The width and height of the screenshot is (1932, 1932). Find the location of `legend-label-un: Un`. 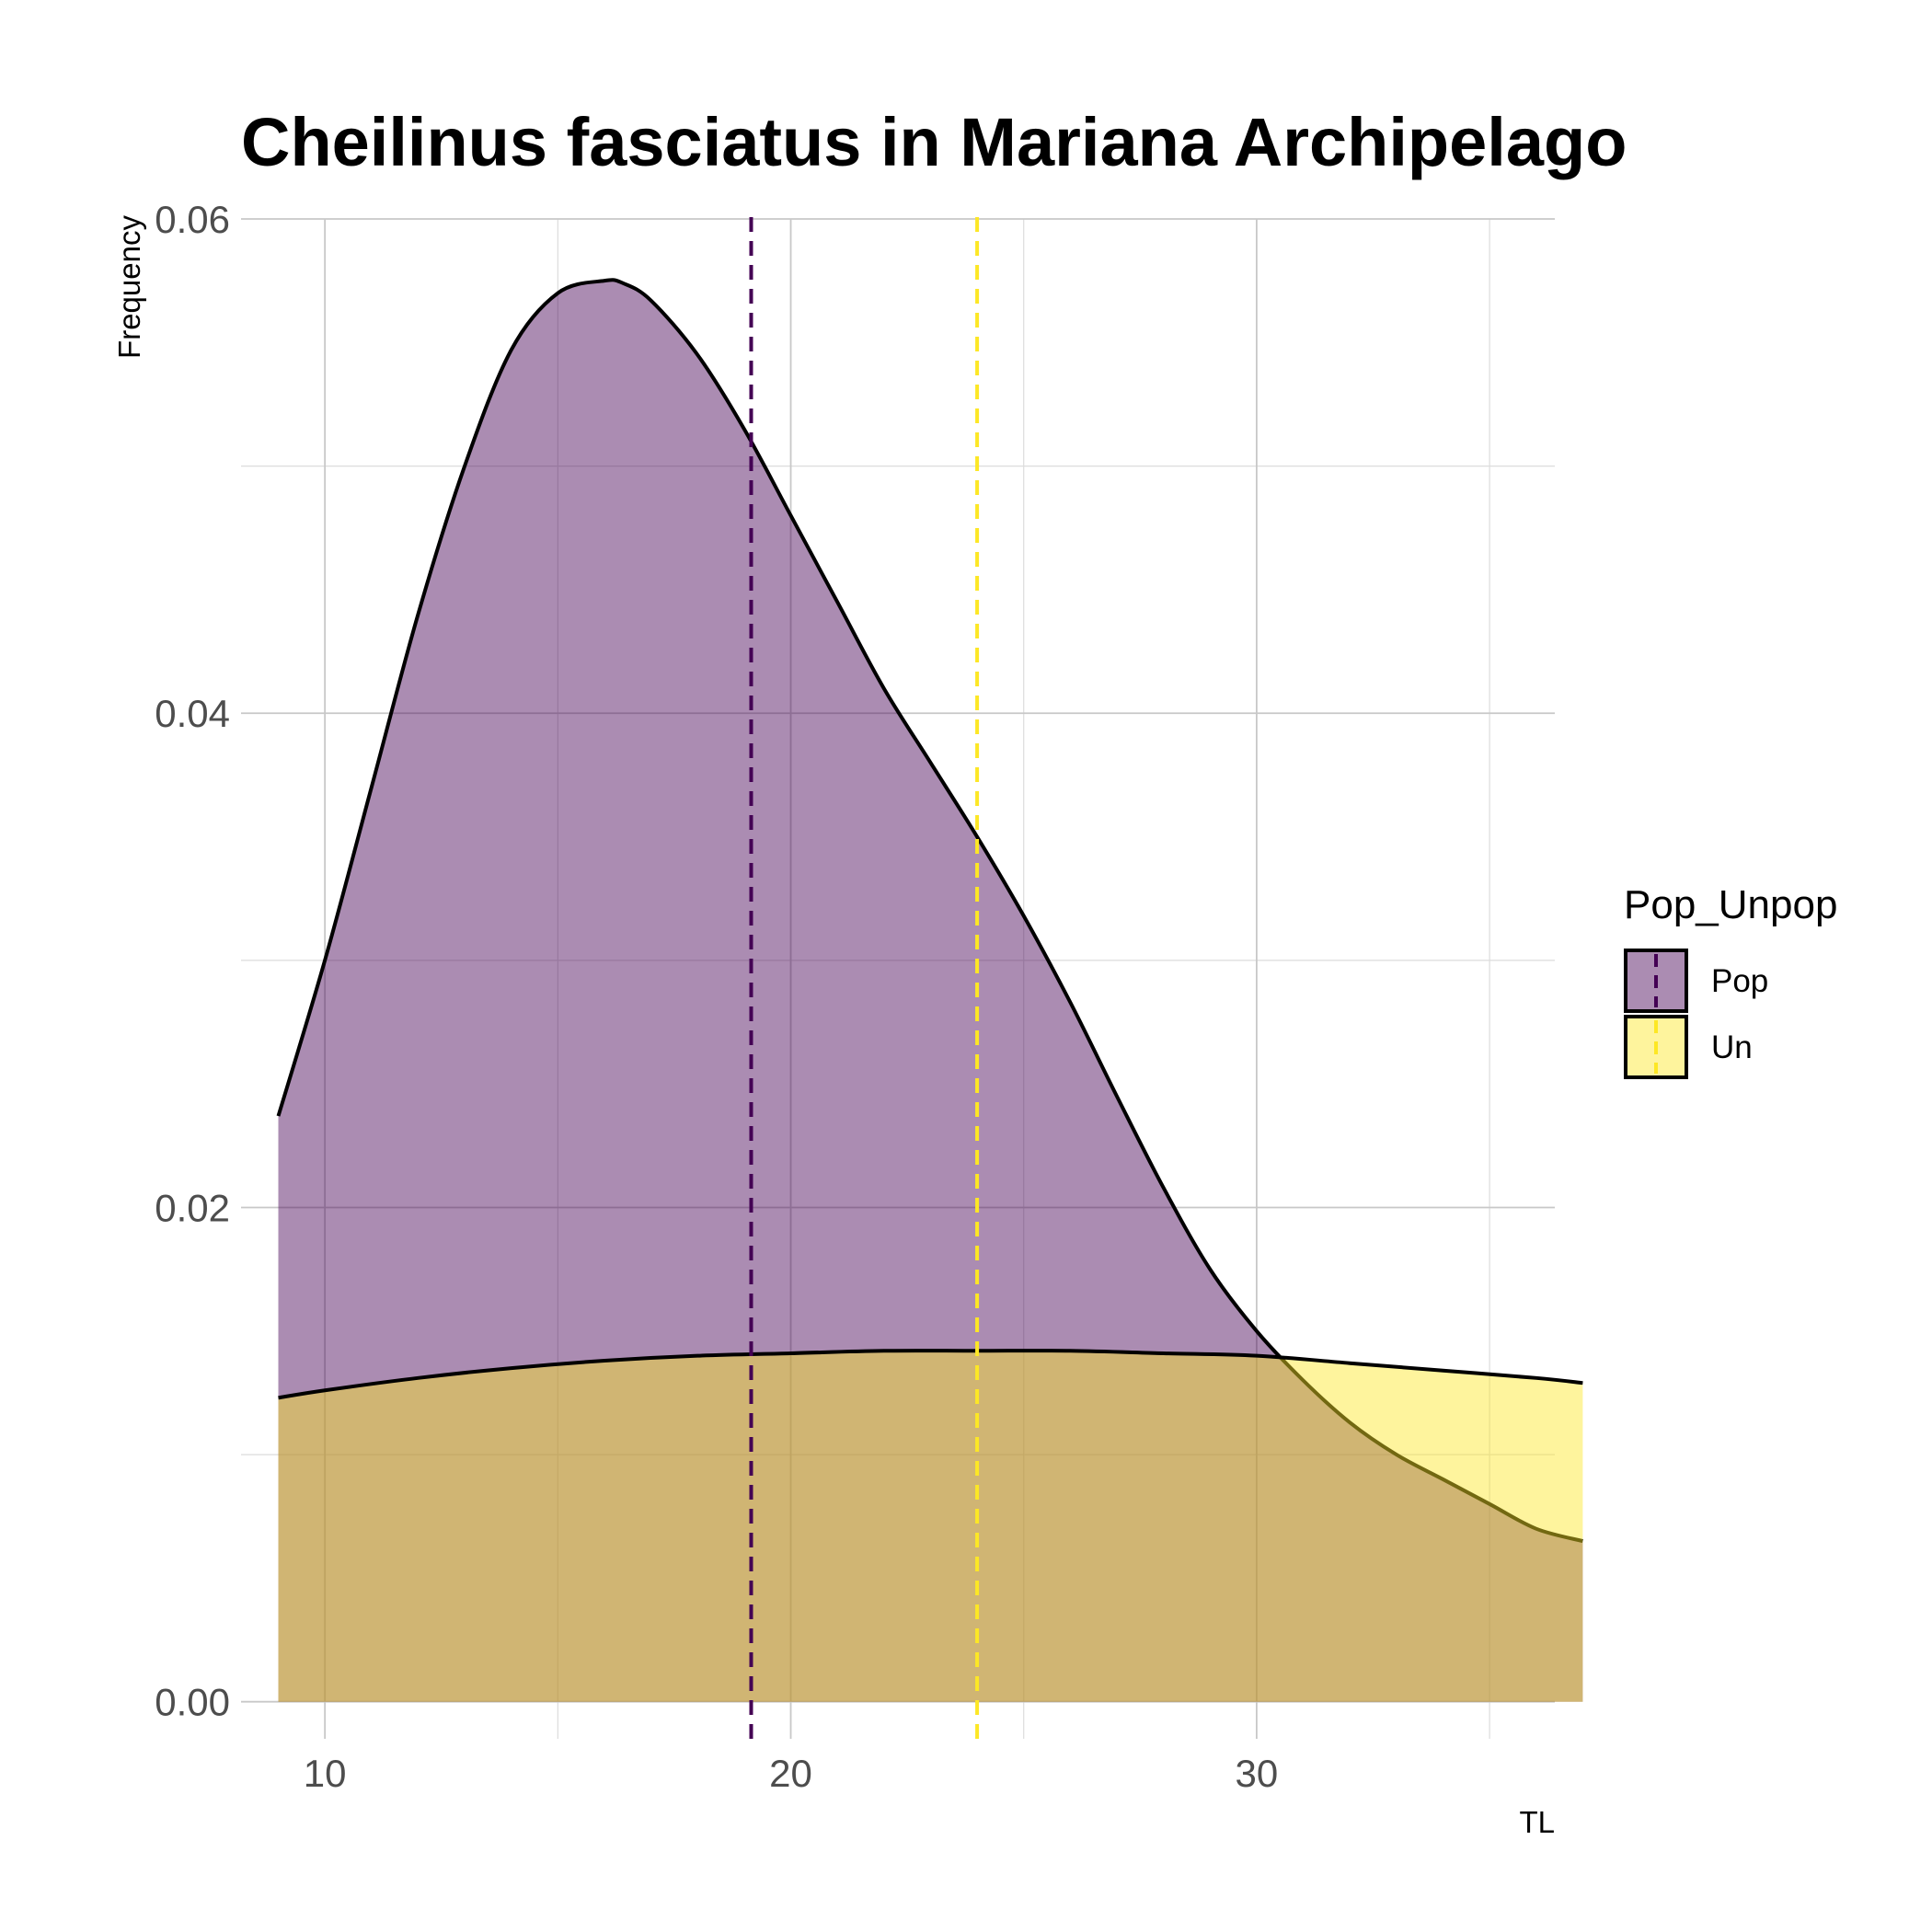

legend-label-un: Un is located at coordinates (1732, 1047).